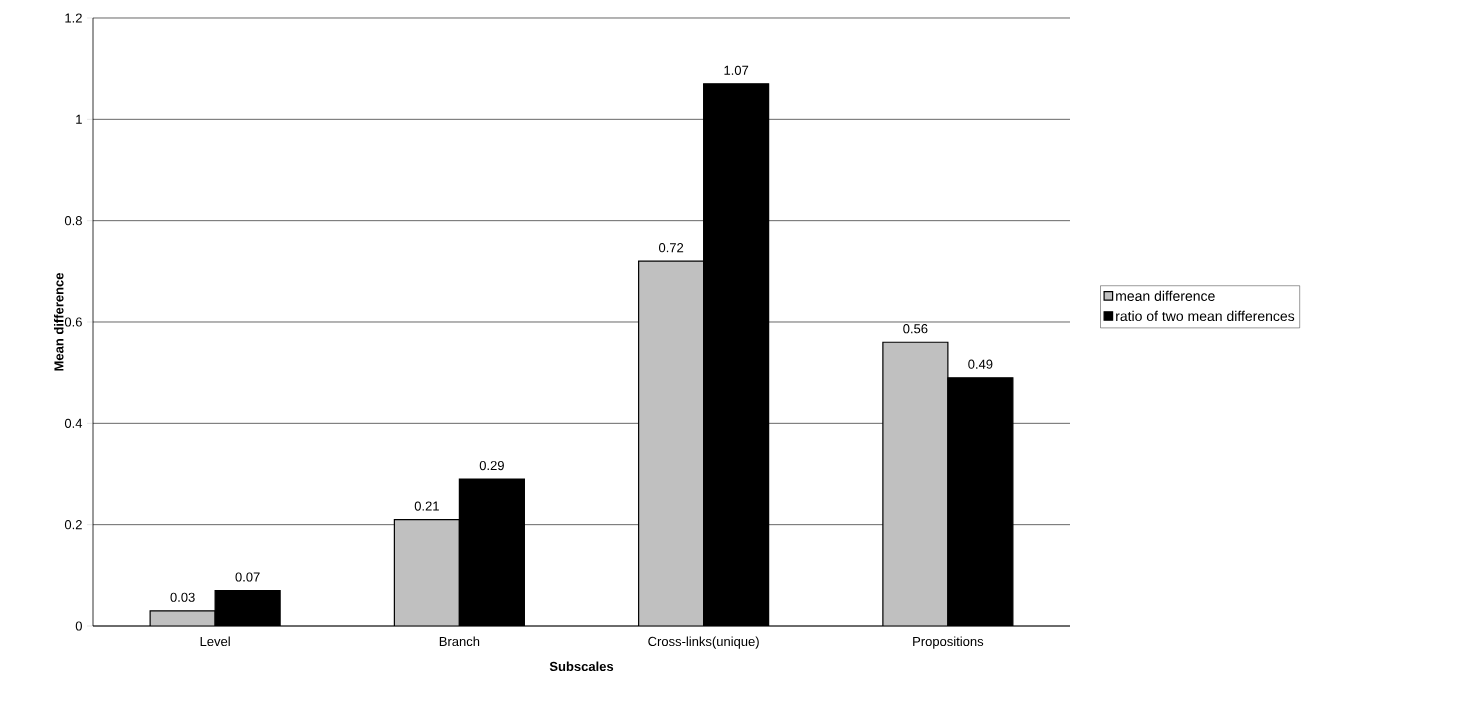  Describe the element at coordinates (1205, 316) in the screenshot. I see `legend-label: ratio of two mean differences` at that location.